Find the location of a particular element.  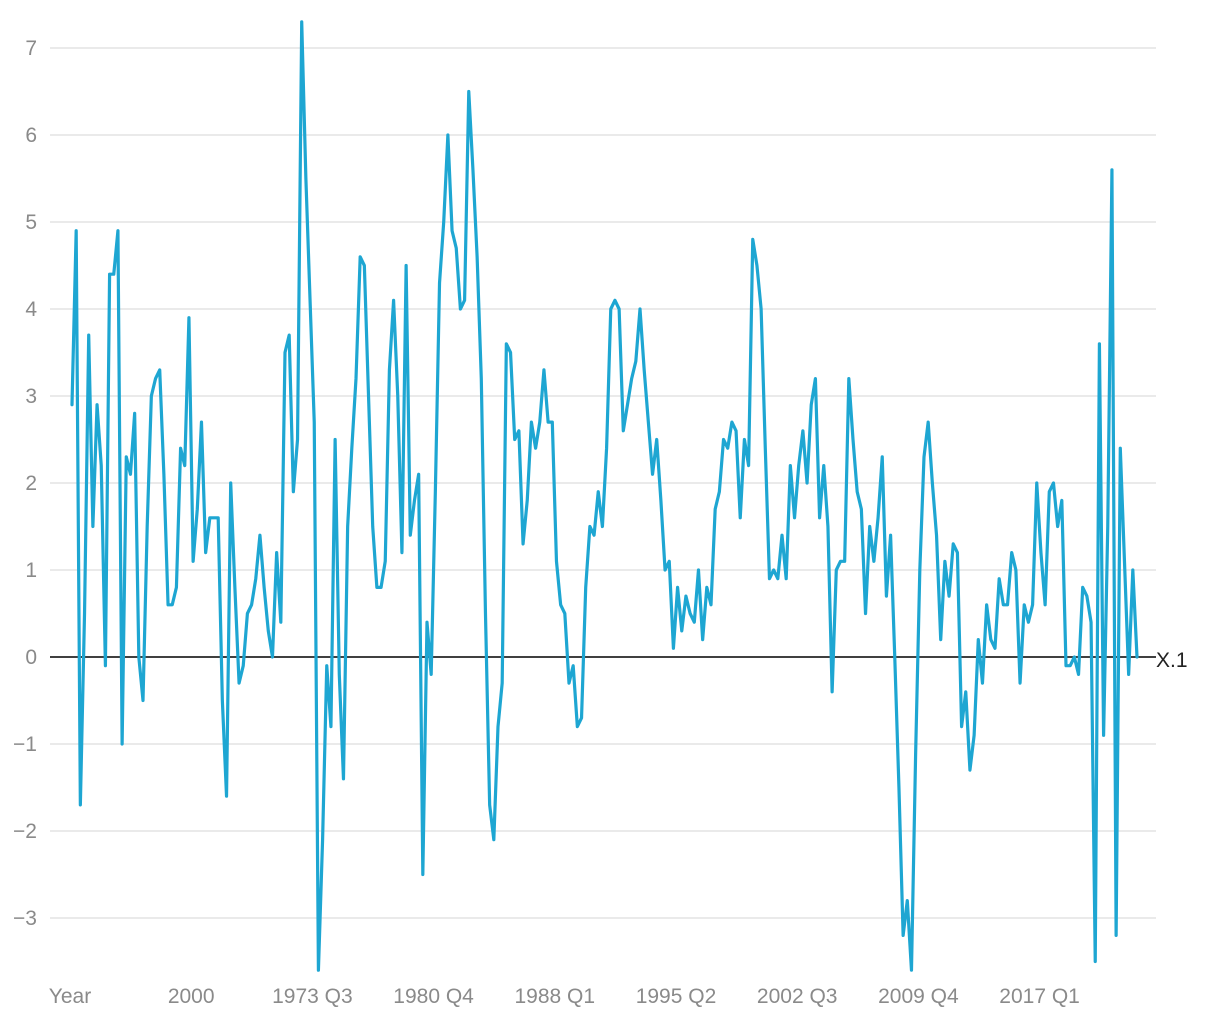

y-tick-label: 7 is located at coordinates (31, 48).